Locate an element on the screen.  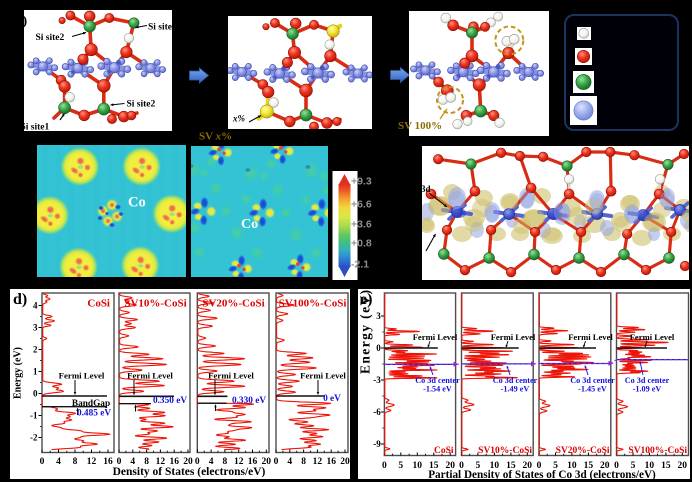
svg-text: SV 100% is located at coordinates (420, 126).